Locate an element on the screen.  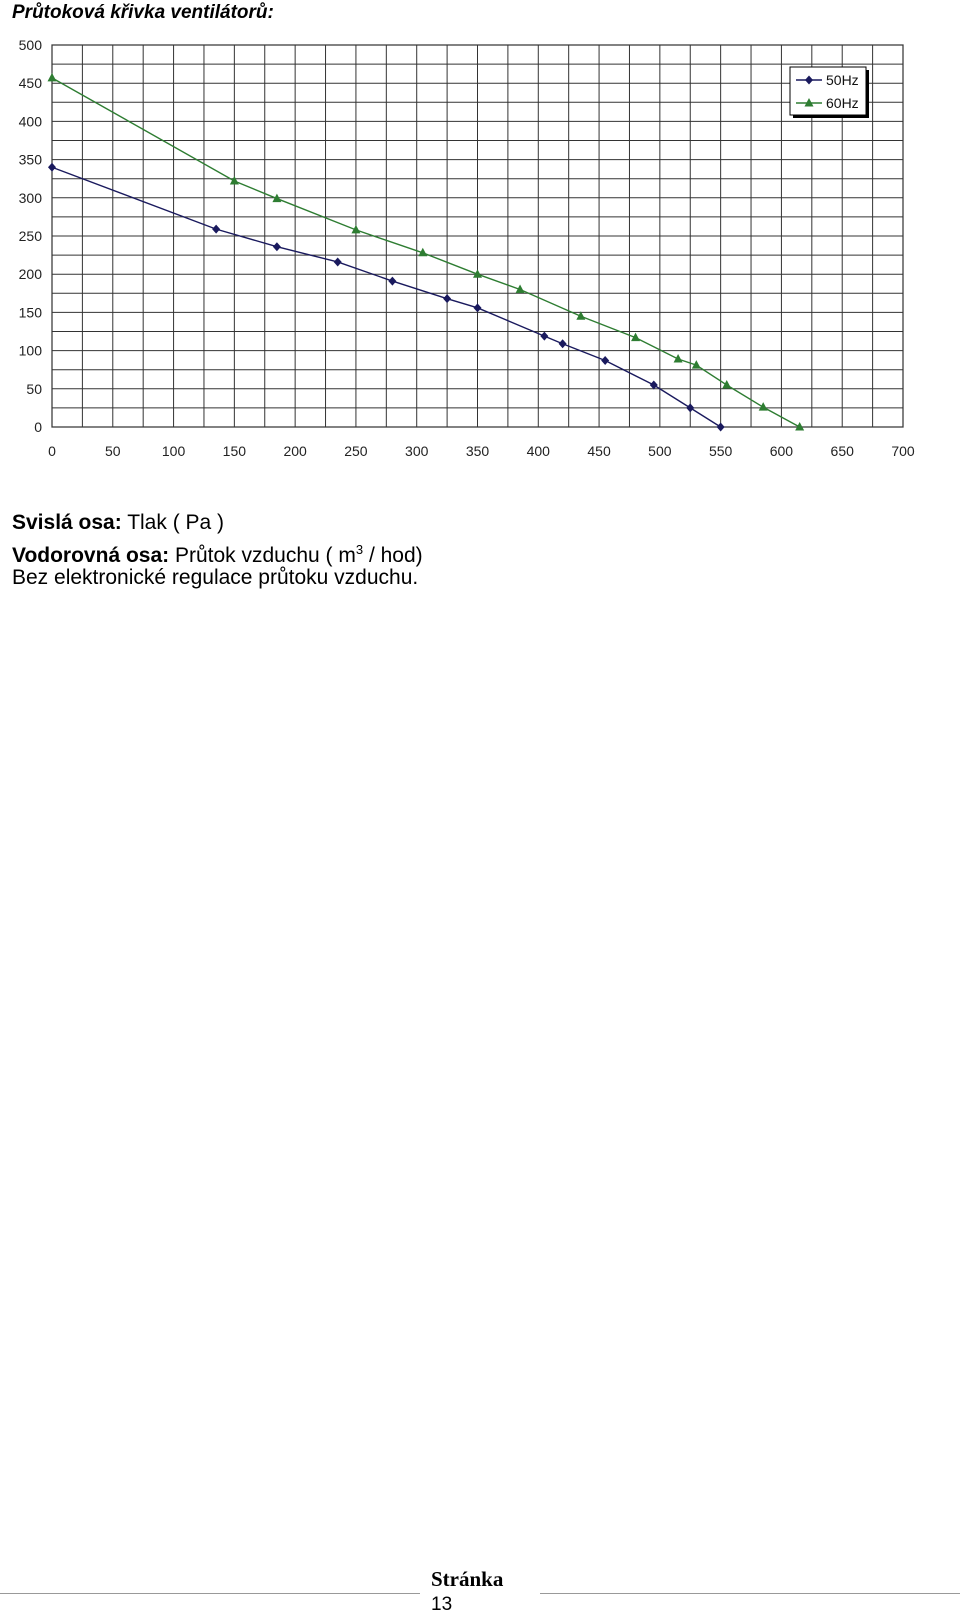
x-tick-label: 250 is located at coordinates (356, 451).